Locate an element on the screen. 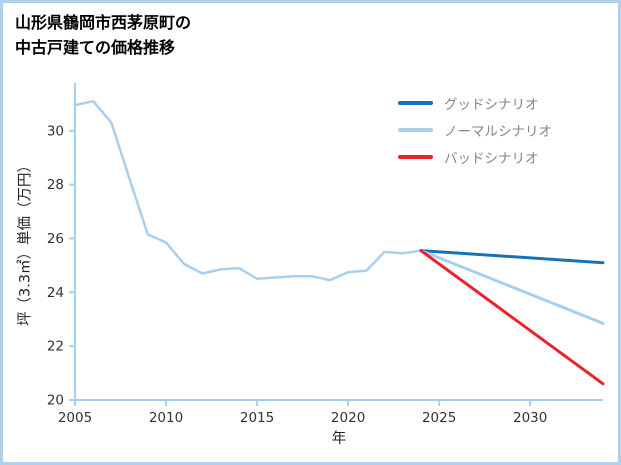  svg-text: 26 is located at coordinates (55, 239).